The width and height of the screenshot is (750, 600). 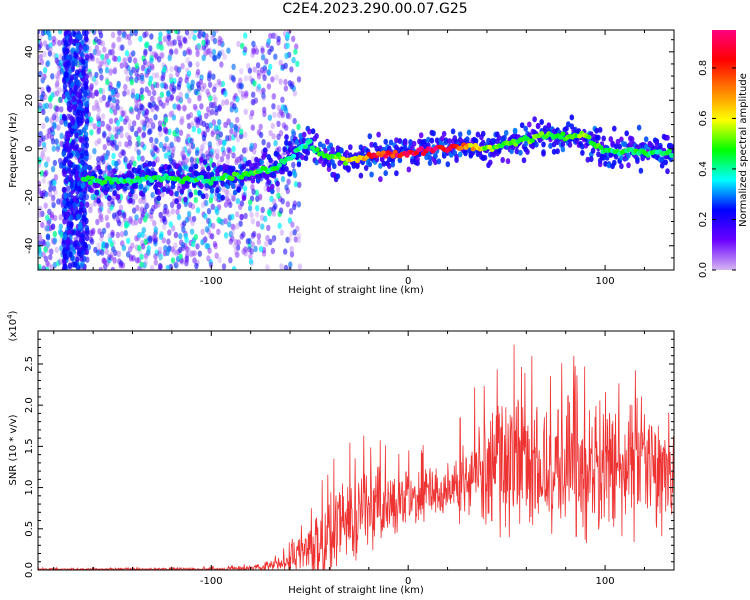 I want to click on snr-y-label: SNR (10 * v/v), so click(x=13, y=449).